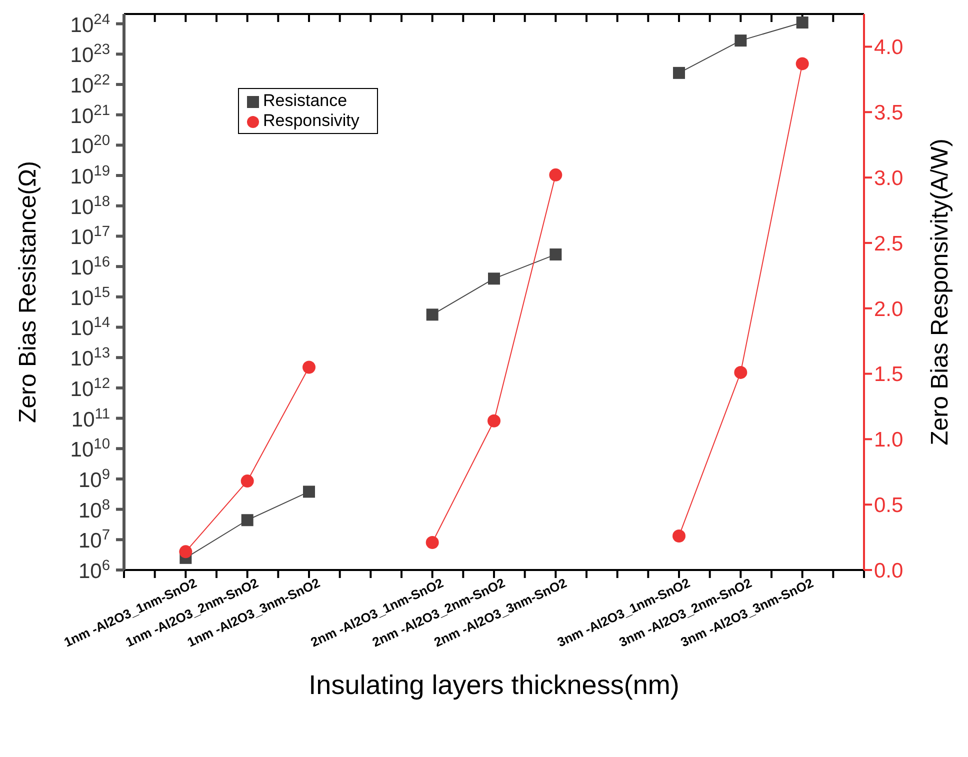  Describe the element at coordinates (90, 176) in the screenshot. I see `y-tick-label: 10$^{19}$` at that location.